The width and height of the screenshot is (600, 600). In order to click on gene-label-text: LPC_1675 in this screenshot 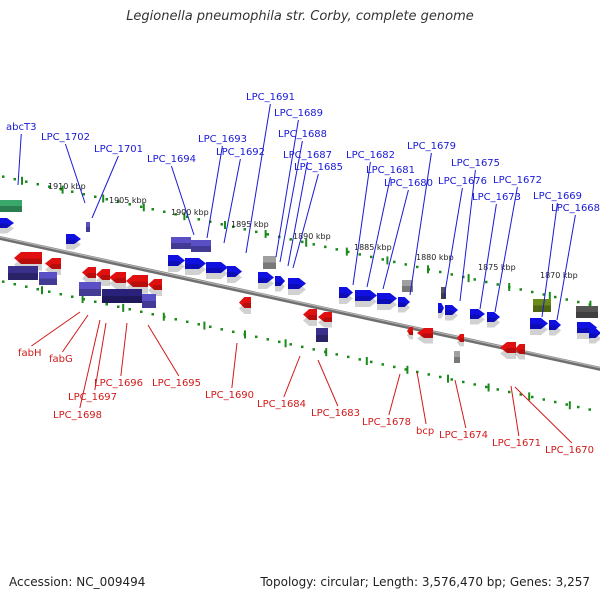, I will do `click(475, 163)`.